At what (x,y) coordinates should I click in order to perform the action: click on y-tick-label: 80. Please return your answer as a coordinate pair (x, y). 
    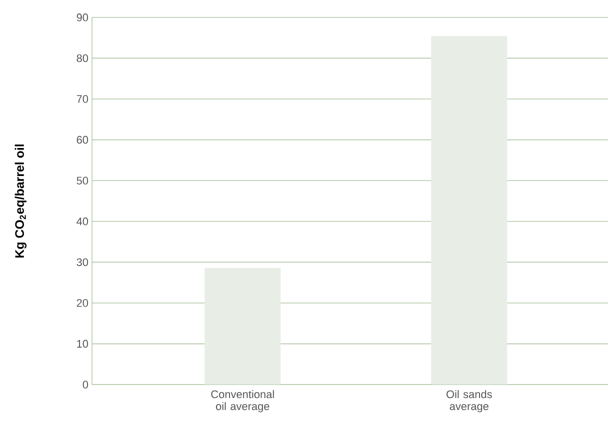
    Looking at the image, I should click on (82, 58).